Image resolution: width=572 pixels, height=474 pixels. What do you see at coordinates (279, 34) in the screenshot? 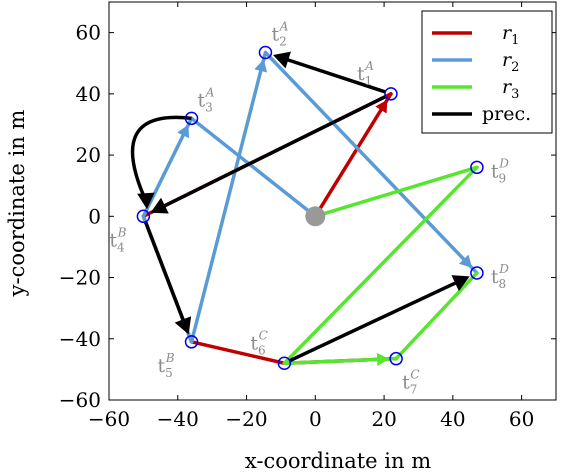
I see `task-label: t2A` at bounding box center [279, 34].